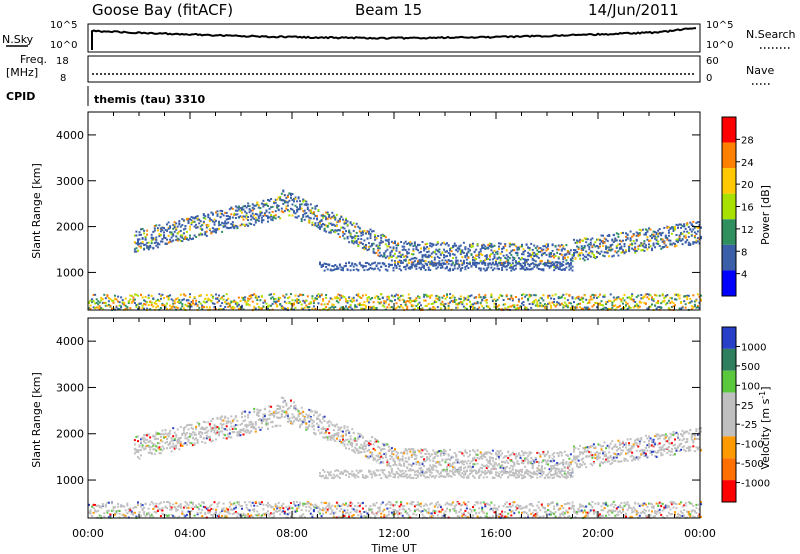 This screenshot has height=554, width=800. What do you see at coordinates (496, 533) in the screenshot?
I see `time-tick-label: 16:00` at bounding box center [496, 533].